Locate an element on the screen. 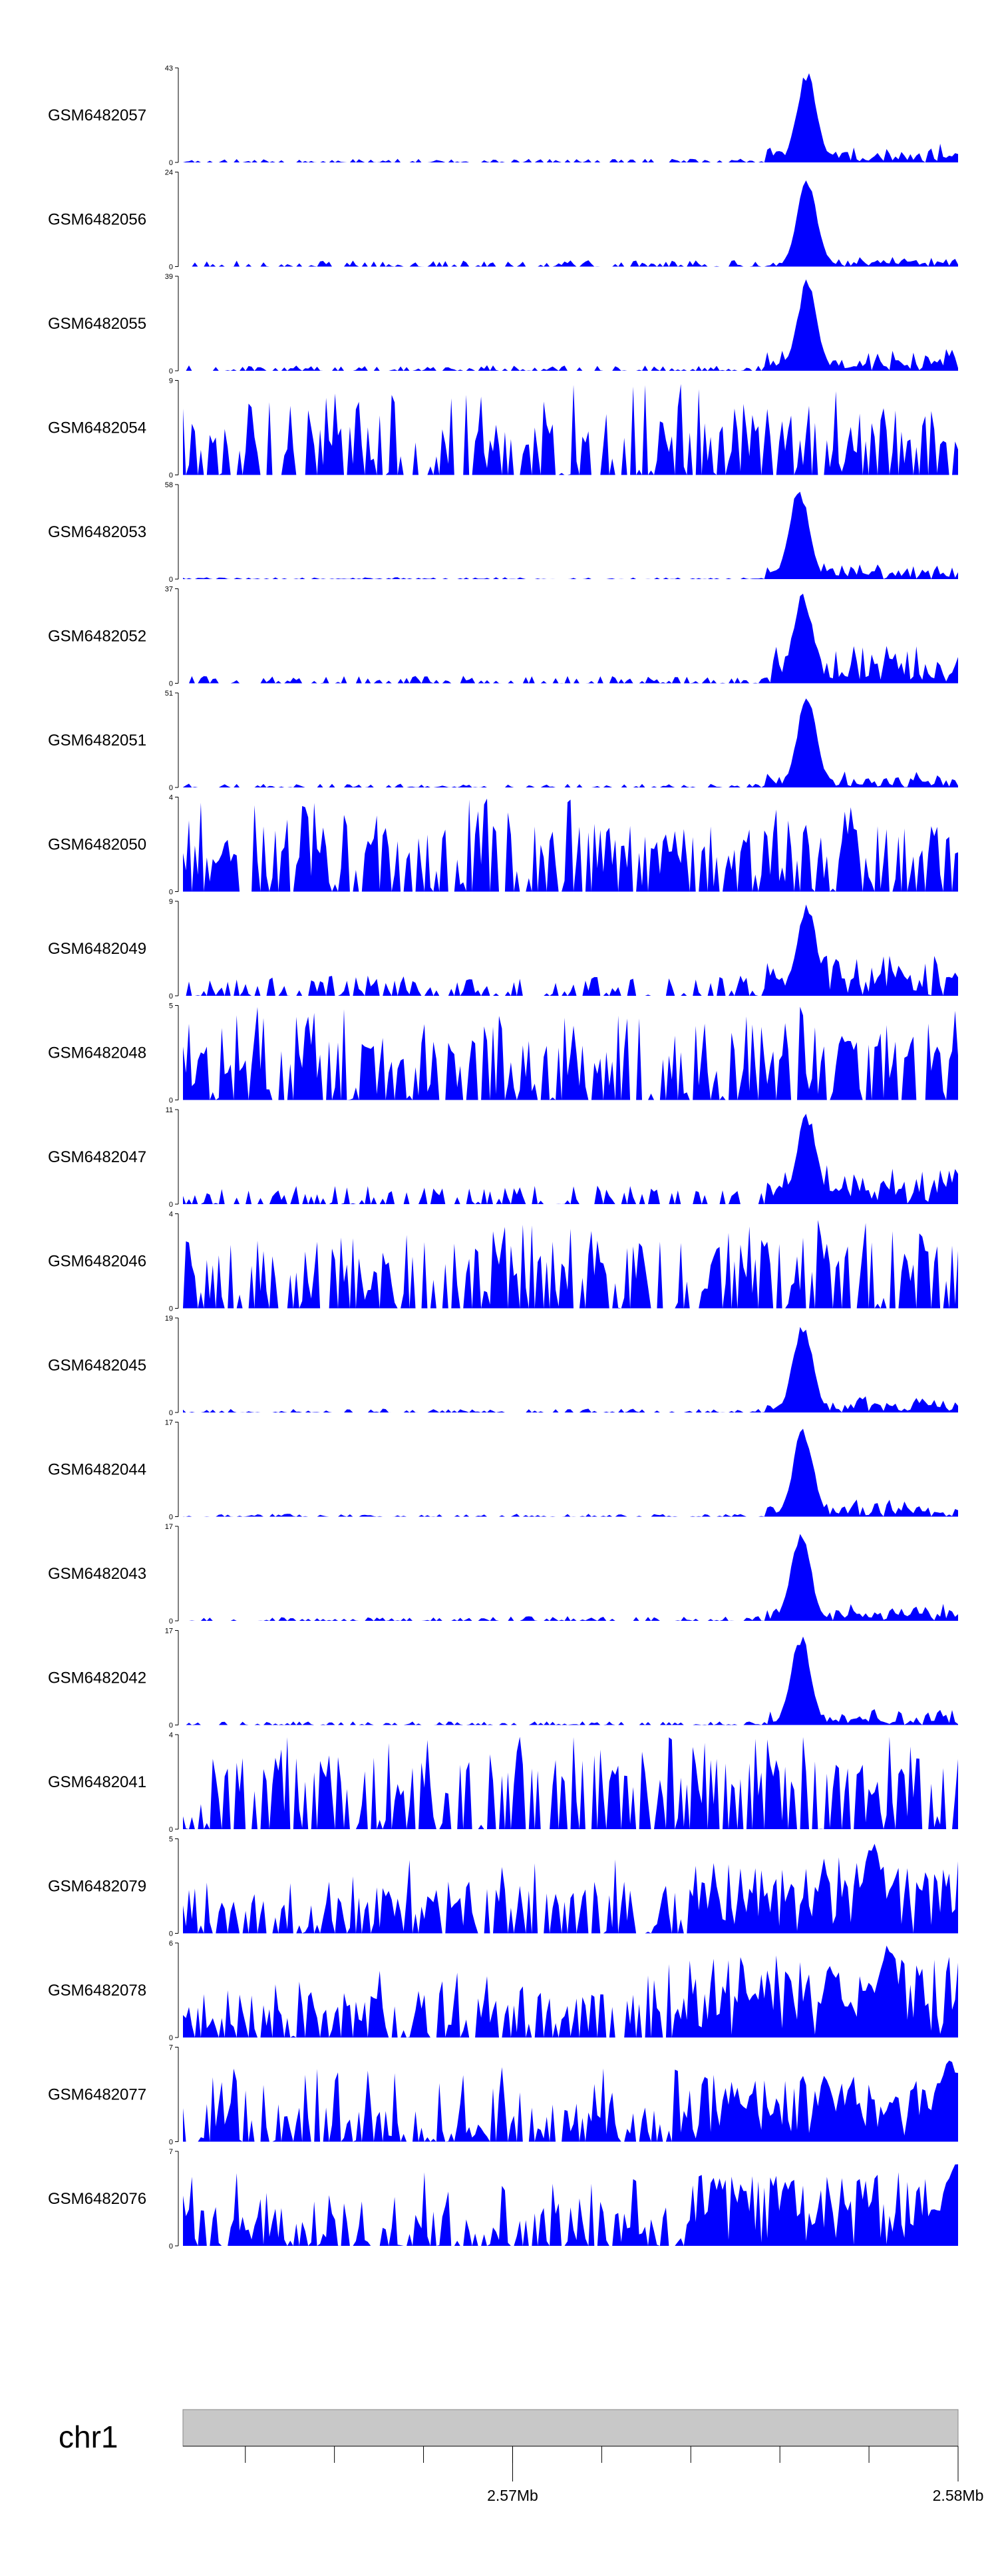  track-label: GSM6482046 is located at coordinates (97, 1262).